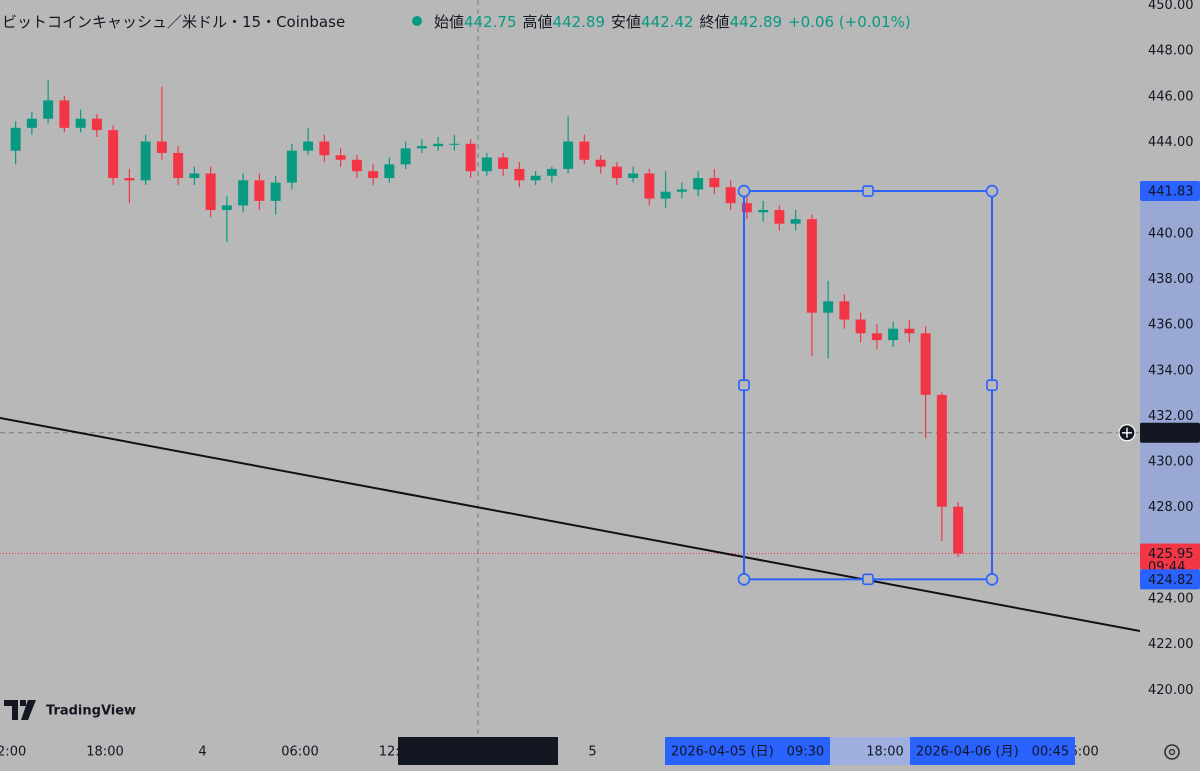 The height and width of the screenshot is (771, 1200). I want to click on range-bottom-label-box, so click(1170, 579).